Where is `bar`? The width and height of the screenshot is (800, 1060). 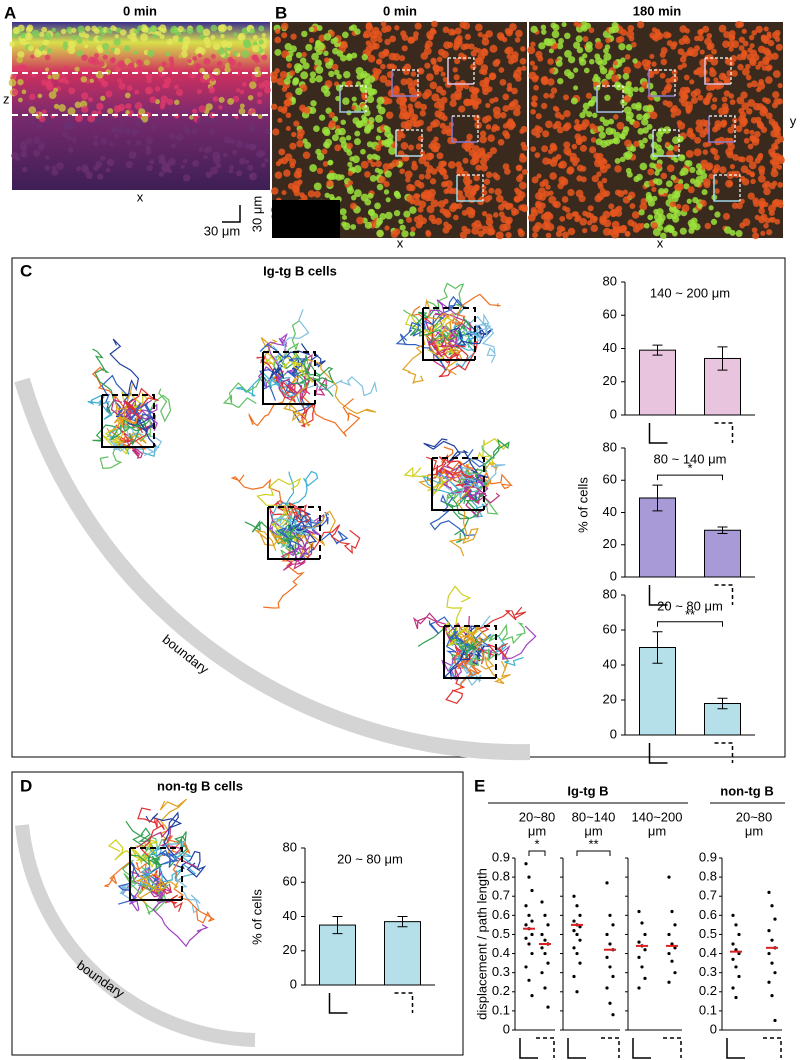 bar is located at coordinates (337, 955).